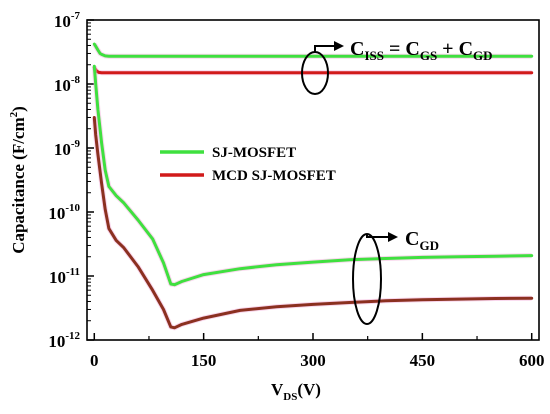 This screenshot has width=550, height=414. I want to click on y-tick-label: 10⁻¹², so click(64, 340).